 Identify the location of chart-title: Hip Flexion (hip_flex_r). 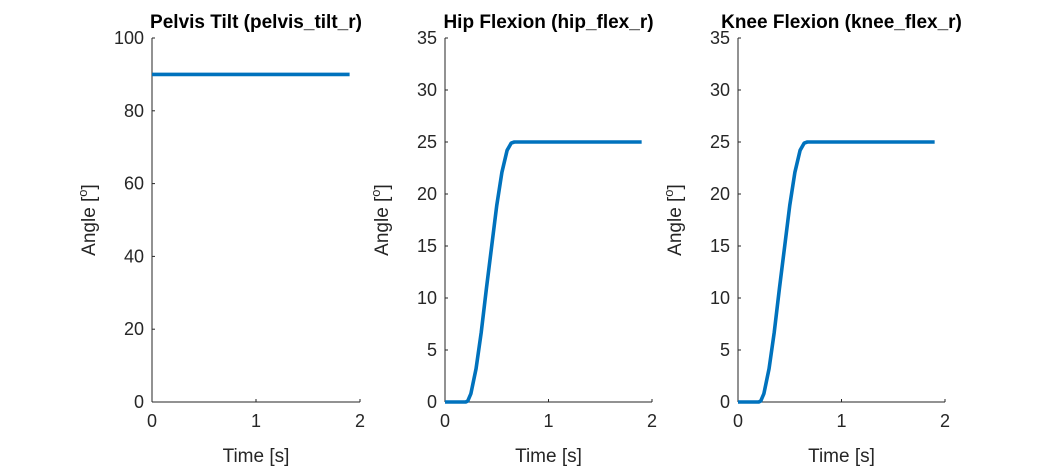
(548, 22).